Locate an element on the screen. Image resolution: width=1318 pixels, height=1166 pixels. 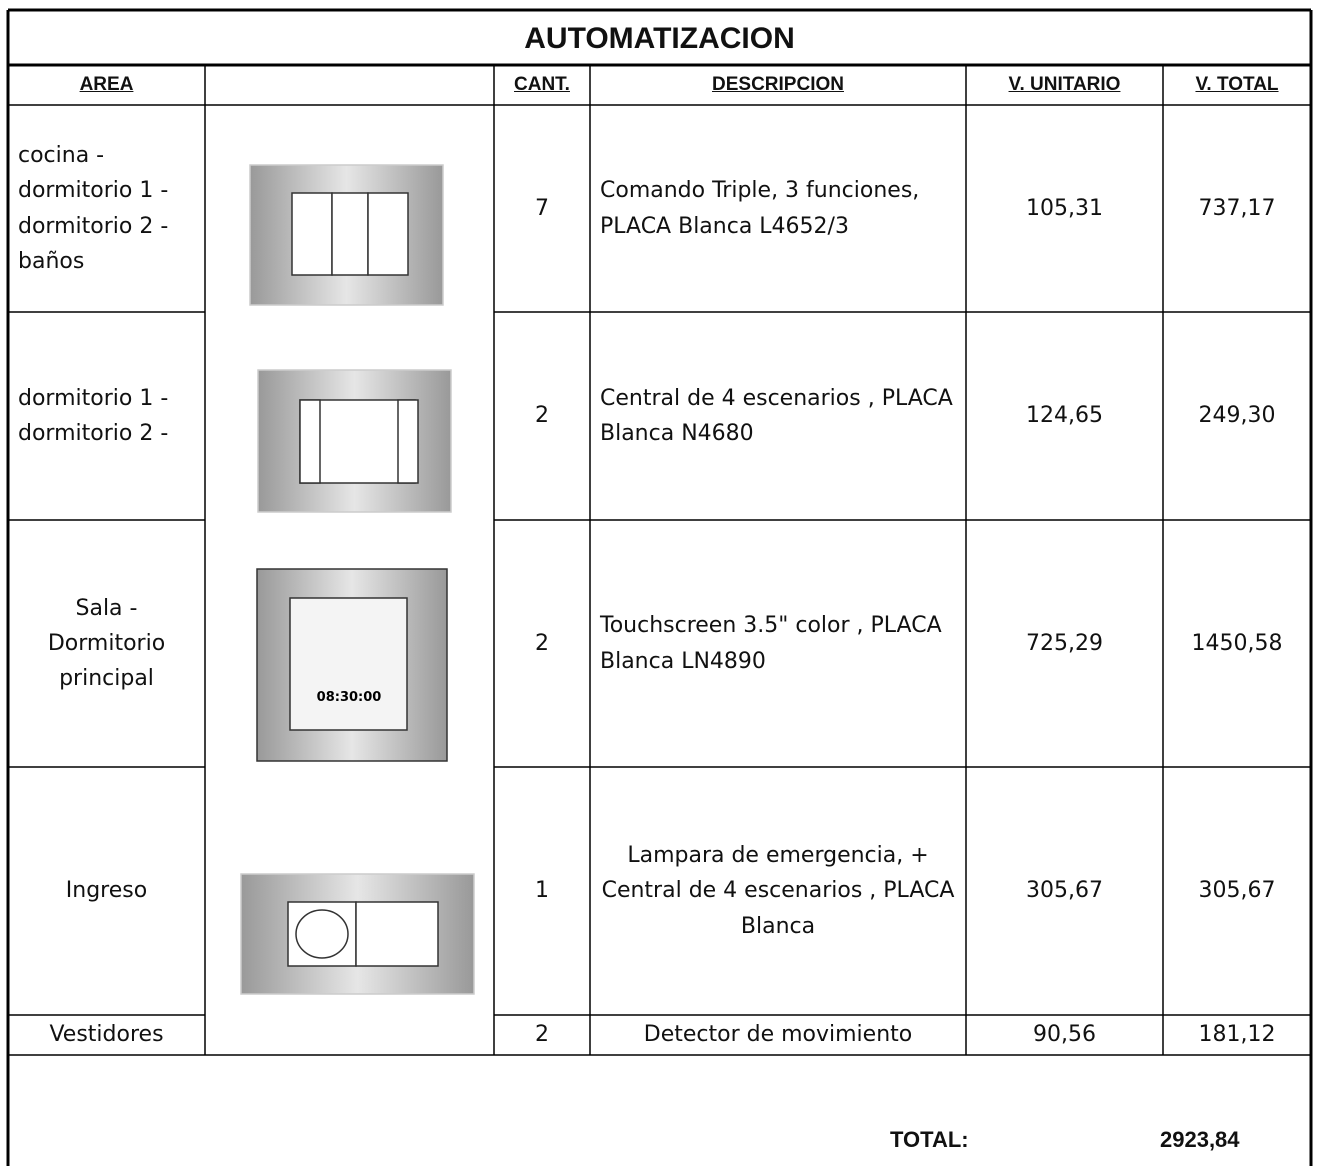
svg-text: 08:30:00 is located at coordinates (349, 697).